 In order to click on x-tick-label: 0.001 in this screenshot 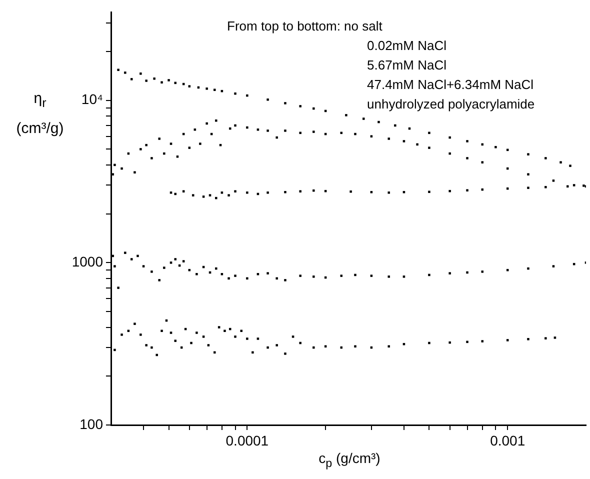, I will do `click(508, 440)`.